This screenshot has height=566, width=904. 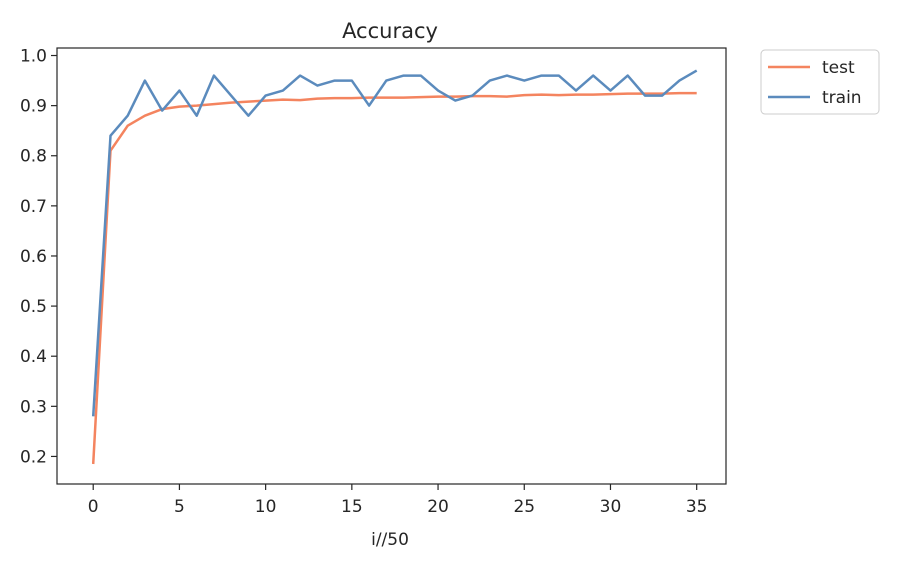 What do you see at coordinates (820, 82) in the screenshot?
I see `legend: test train` at bounding box center [820, 82].